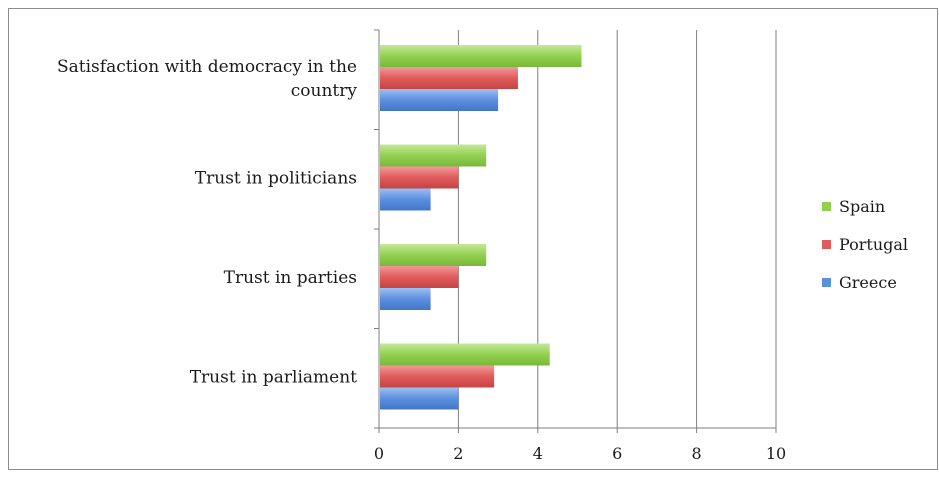 The height and width of the screenshot is (479, 939). Describe the element at coordinates (862, 206) in the screenshot. I see `legend-label-spain: Spain` at that location.